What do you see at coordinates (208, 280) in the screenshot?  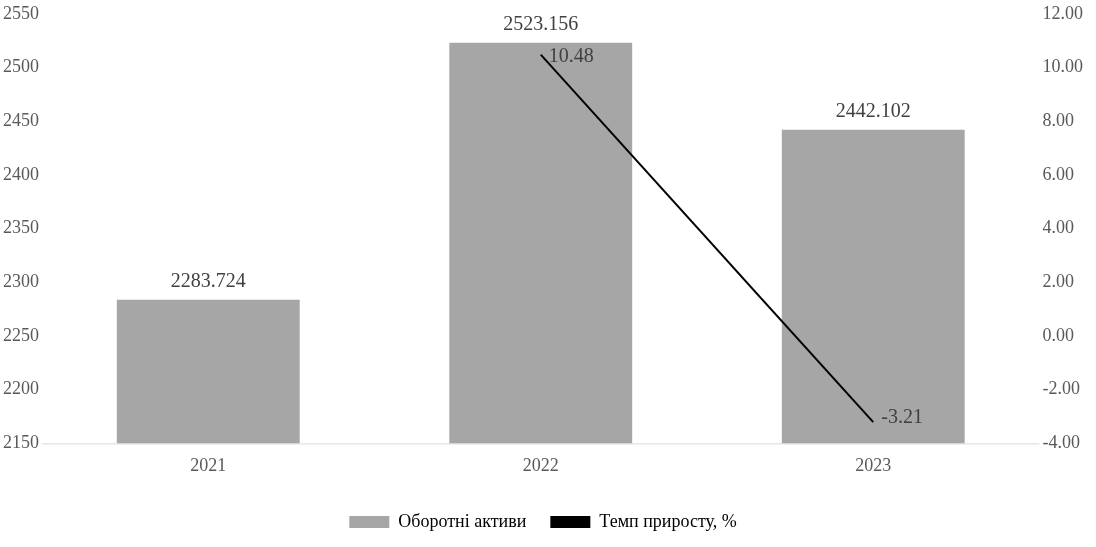 I see `data-label: 2283.724` at bounding box center [208, 280].